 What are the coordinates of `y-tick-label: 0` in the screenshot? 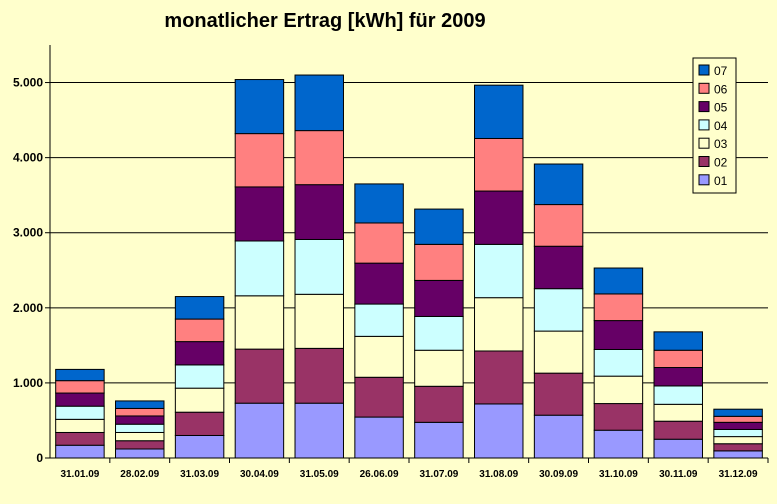 It's located at (39, 458).